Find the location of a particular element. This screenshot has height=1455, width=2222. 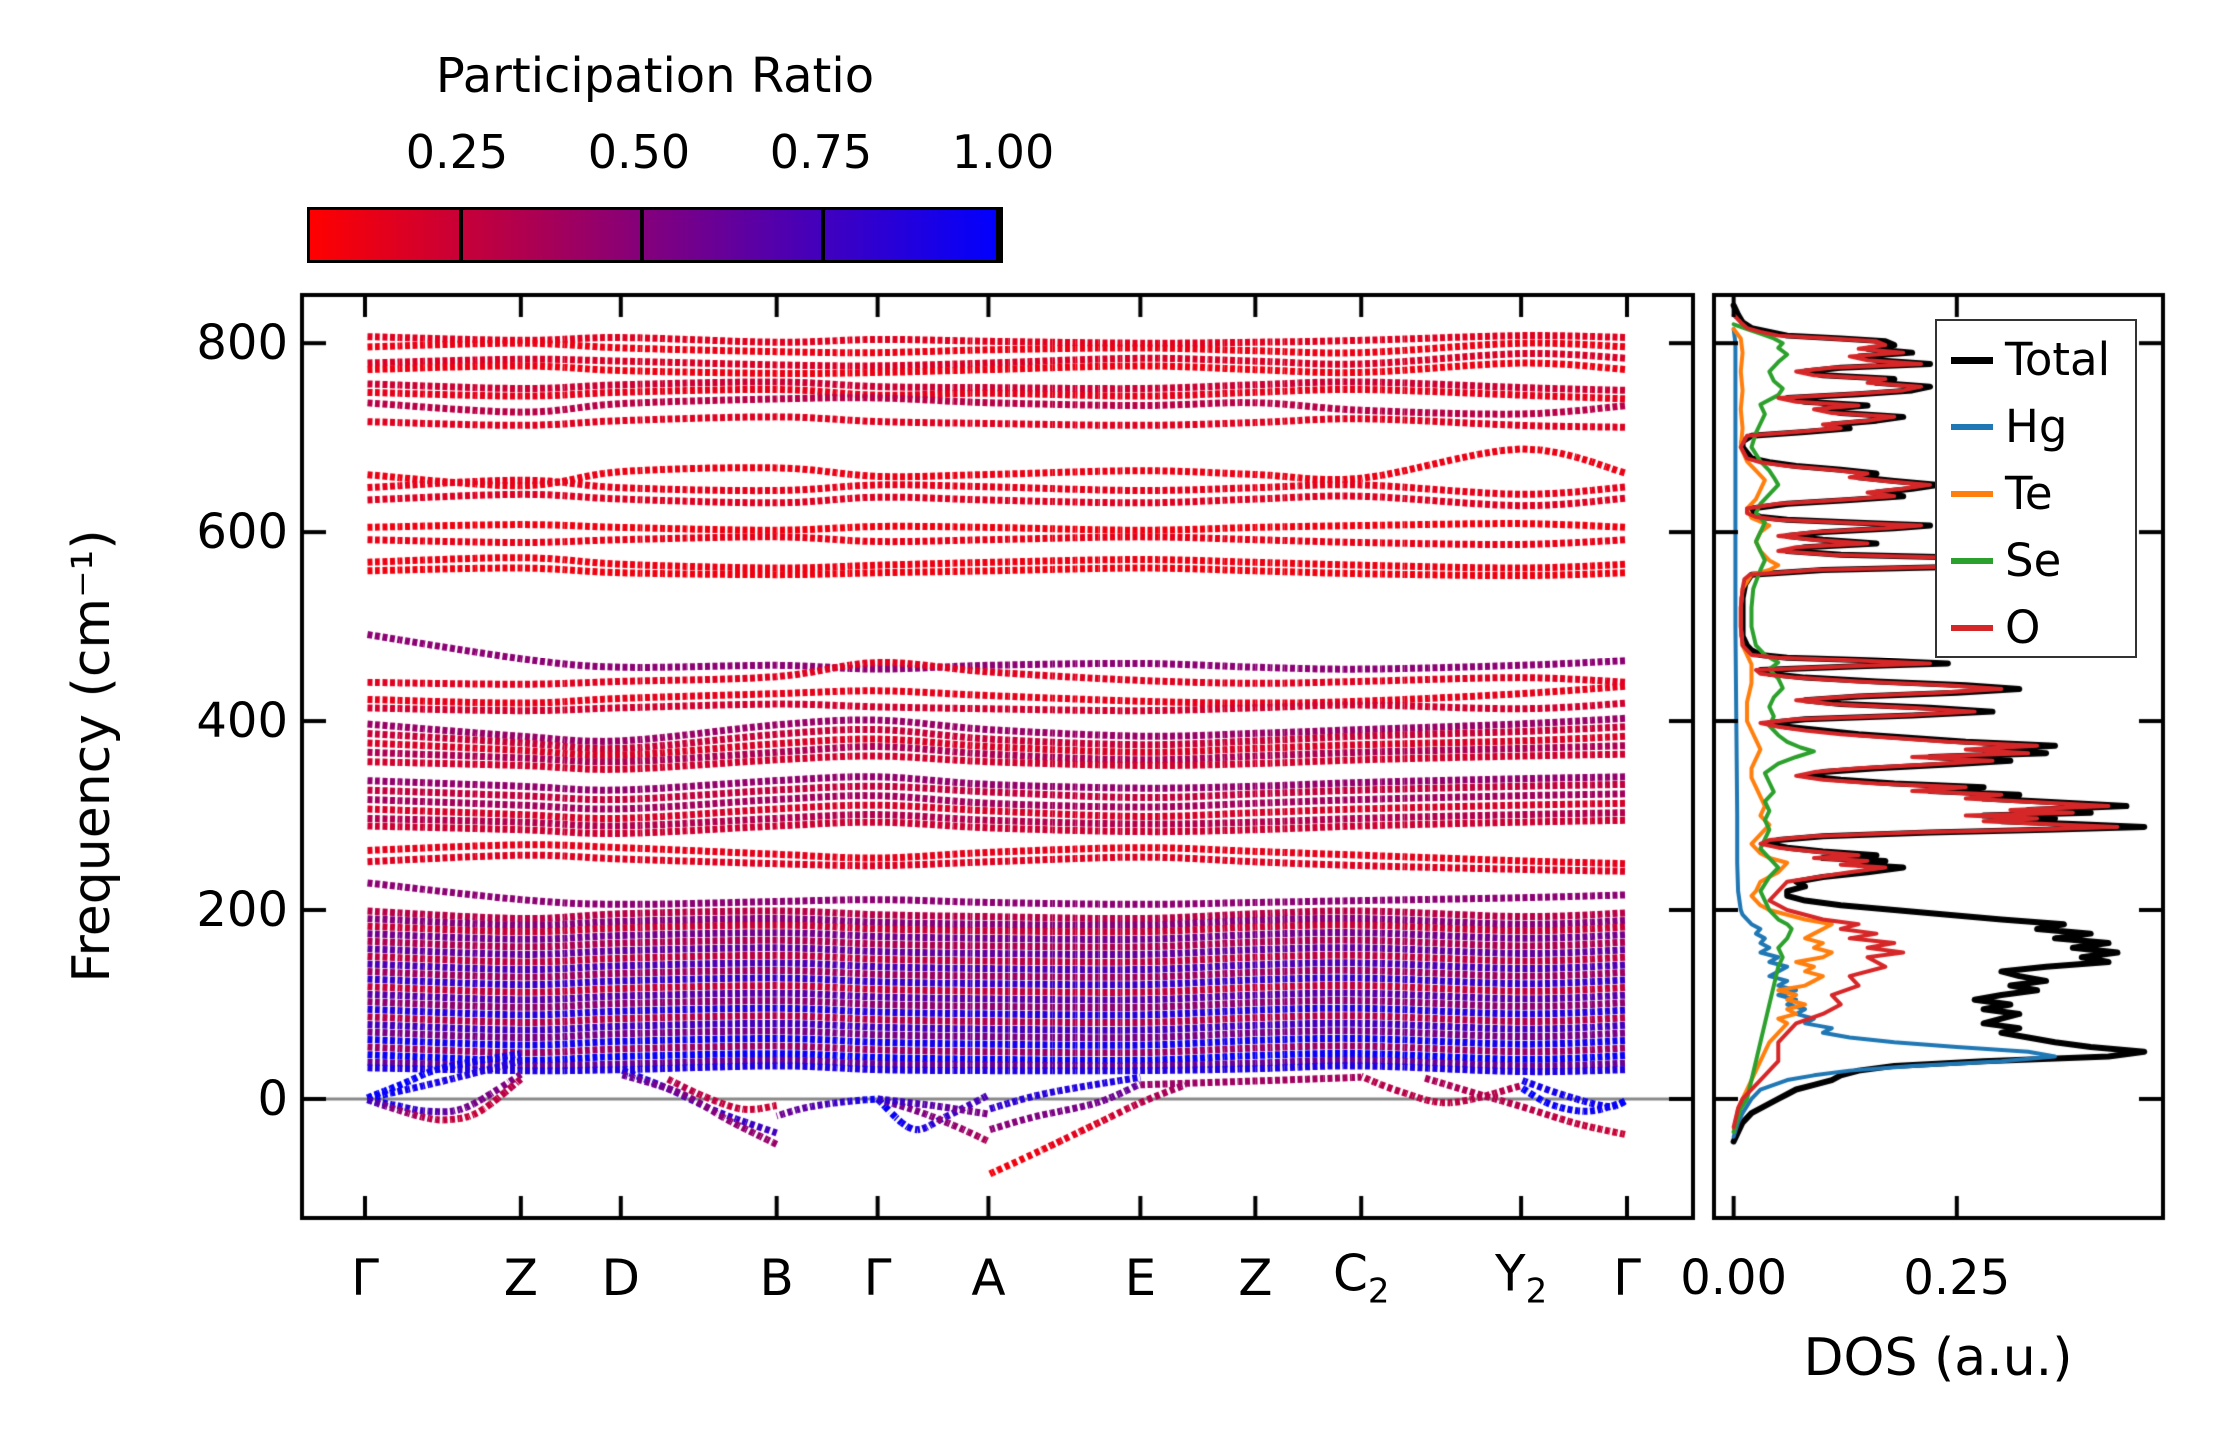

frequency-tick-label: 800 is located at coordinates (242, 343).